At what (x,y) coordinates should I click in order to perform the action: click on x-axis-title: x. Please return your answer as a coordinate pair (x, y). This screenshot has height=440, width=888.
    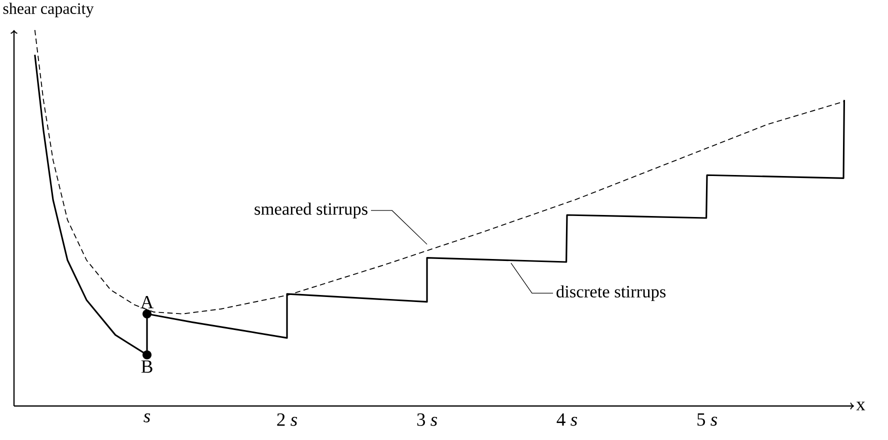
    Looking at the image, I should click on (861, 406).